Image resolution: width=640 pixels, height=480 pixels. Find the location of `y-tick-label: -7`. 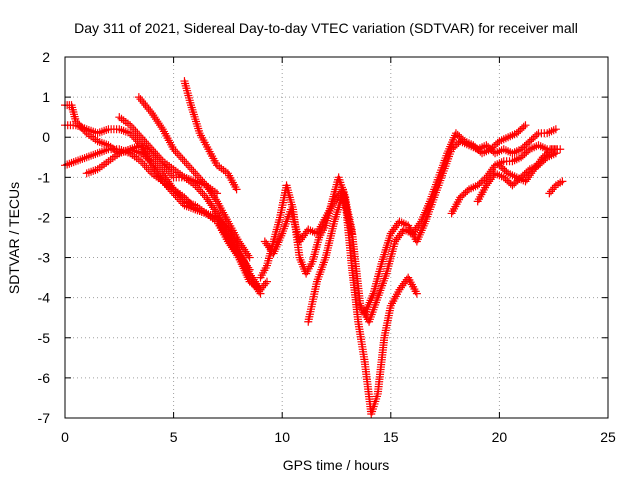

y-tick-label: -7 is located at coordinates (44, 418).